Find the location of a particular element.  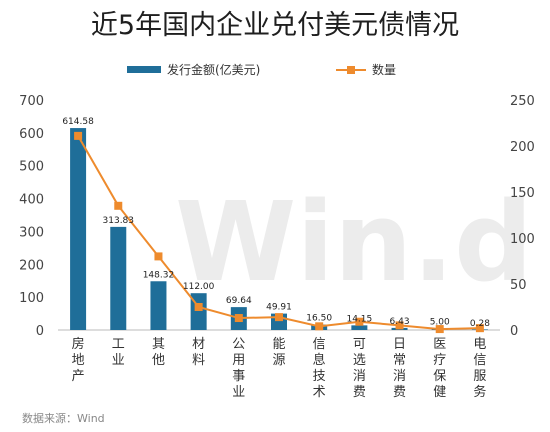

category-label: 可选消费 is located at coordinates (359, 368).